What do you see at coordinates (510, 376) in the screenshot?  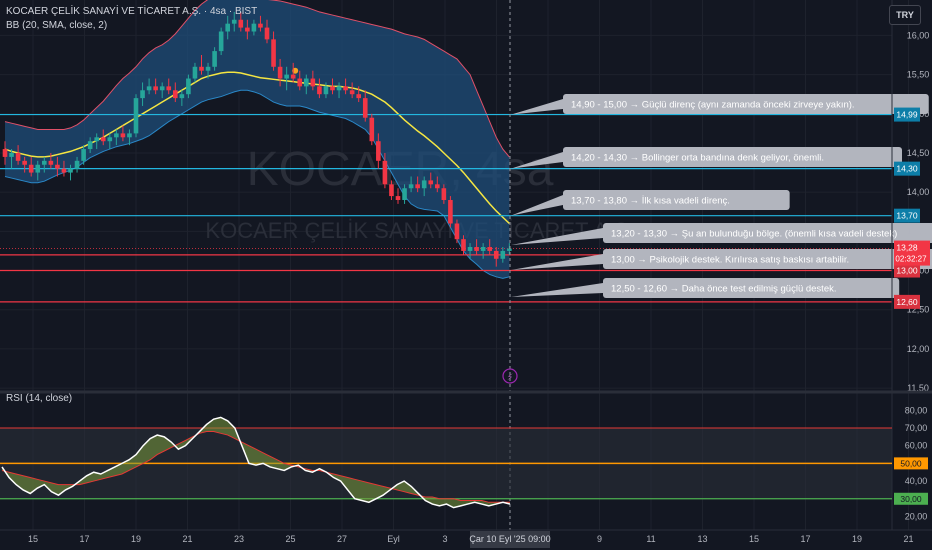 I see `lightning-icon` at bounding box center [510, 376].